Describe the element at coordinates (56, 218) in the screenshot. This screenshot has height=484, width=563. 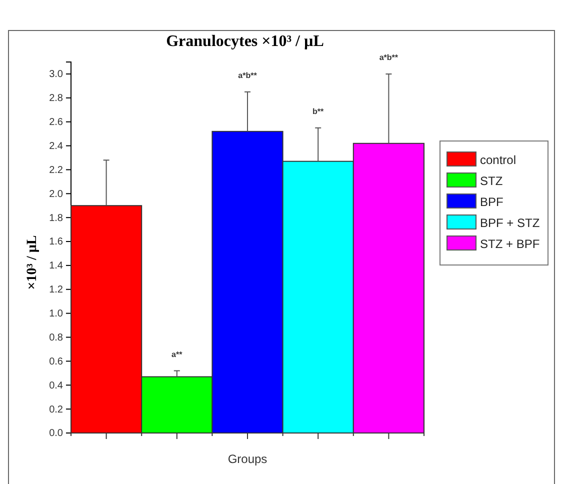
I see `y-tick-label: 1.8` at that location.